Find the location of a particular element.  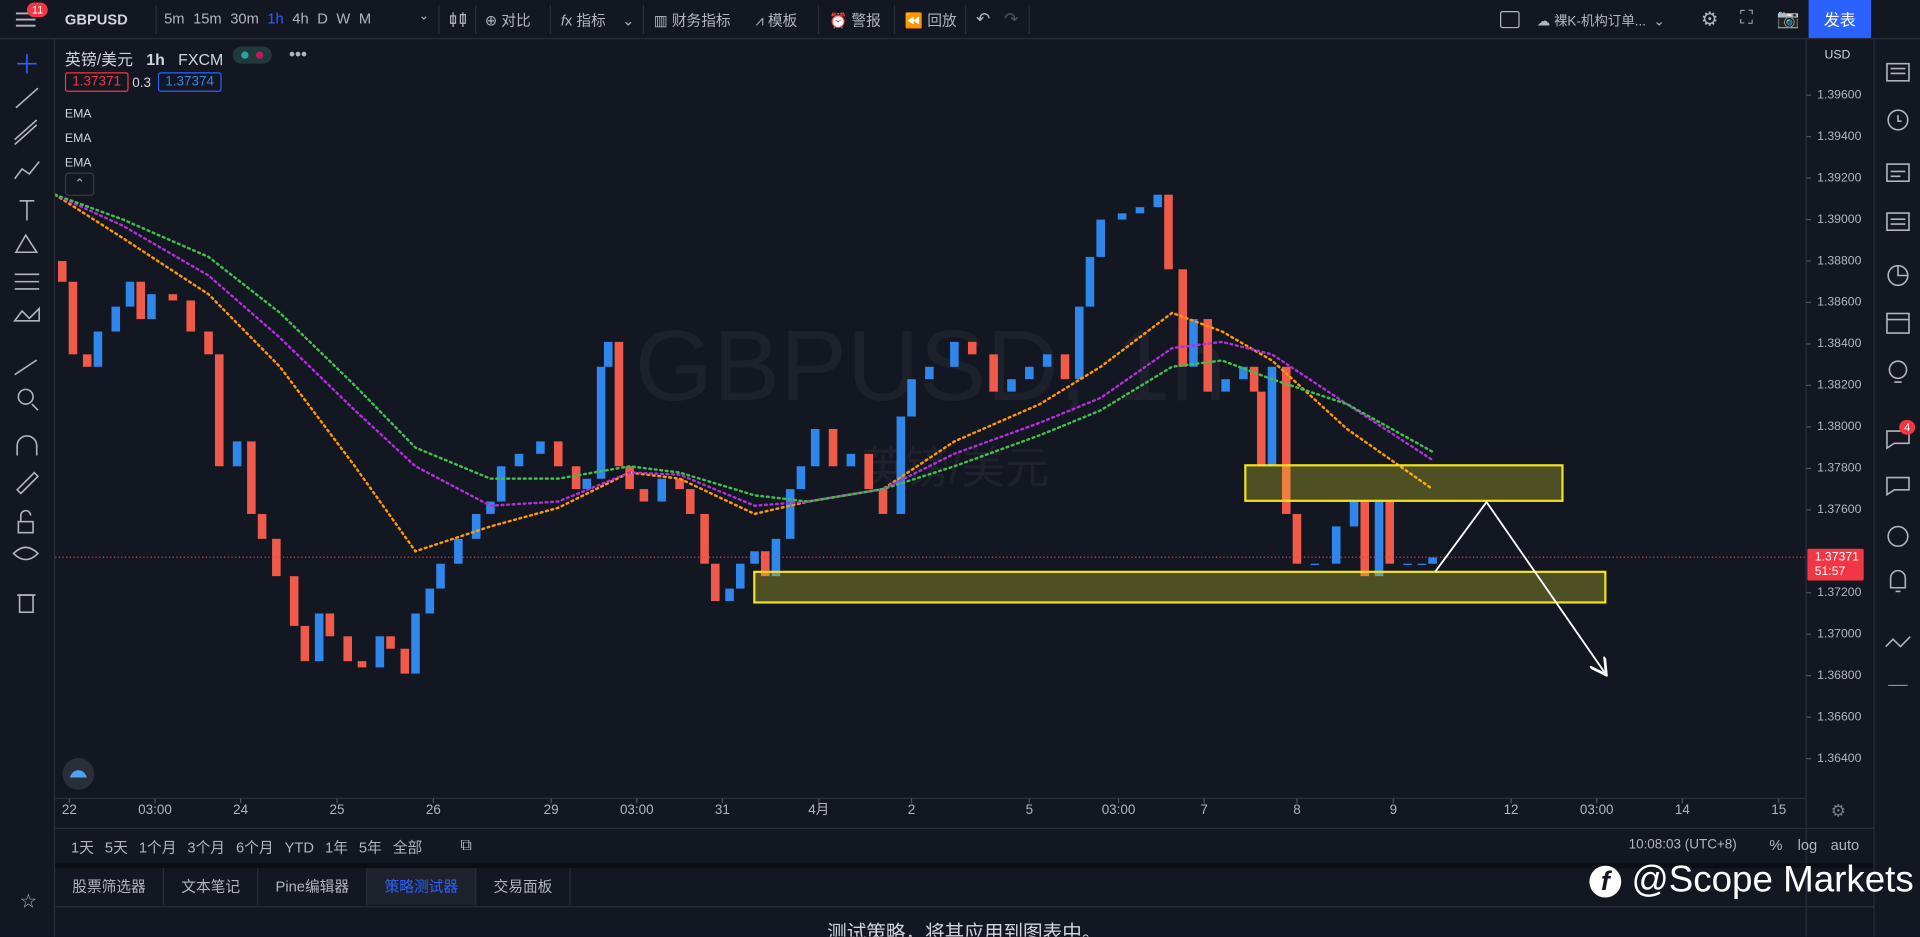

panel-tab: 股票筛选器 is located at coordinates (110, 886).